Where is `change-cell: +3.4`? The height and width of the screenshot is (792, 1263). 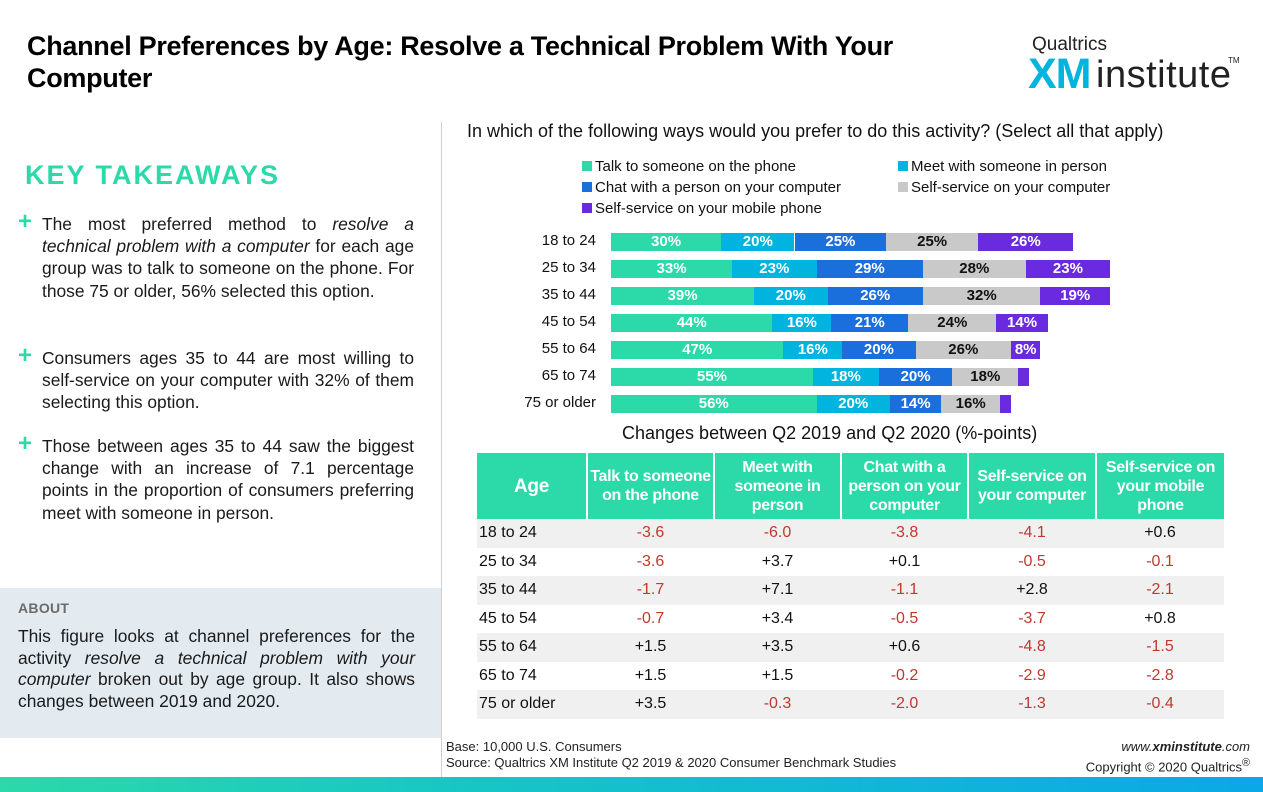 change-cell: +3.4 is located at coordinates (777, 618).